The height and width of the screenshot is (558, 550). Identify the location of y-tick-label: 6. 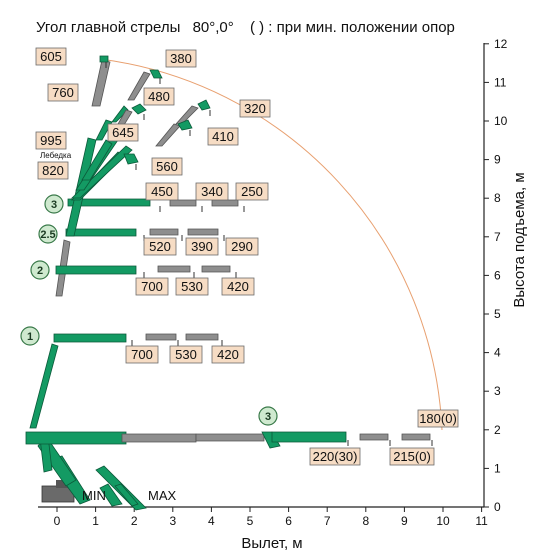
(497, 275).